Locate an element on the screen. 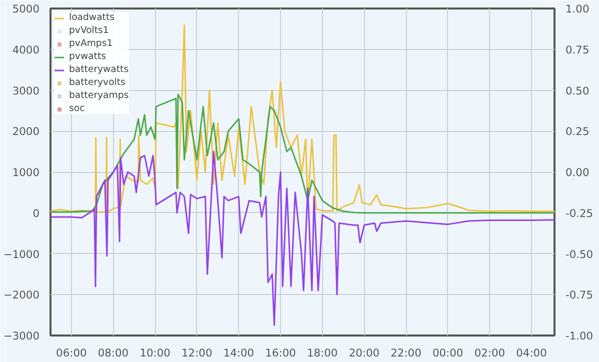 Image resolution: width=599 pixels, height=362 pixels. x-tick-label: 06:00 is located at coordinates (71, 353).